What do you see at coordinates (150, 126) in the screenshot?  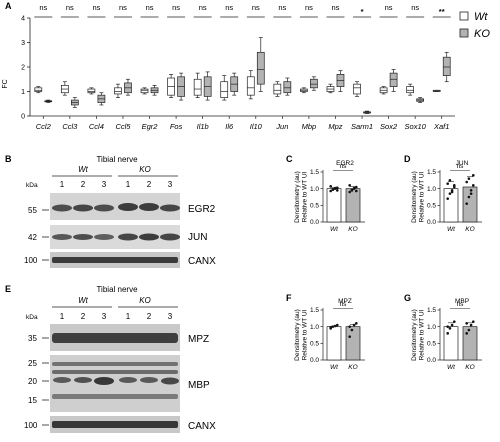 I see `gene-label-egr2: Egr2` at bounding box center [150, 126].